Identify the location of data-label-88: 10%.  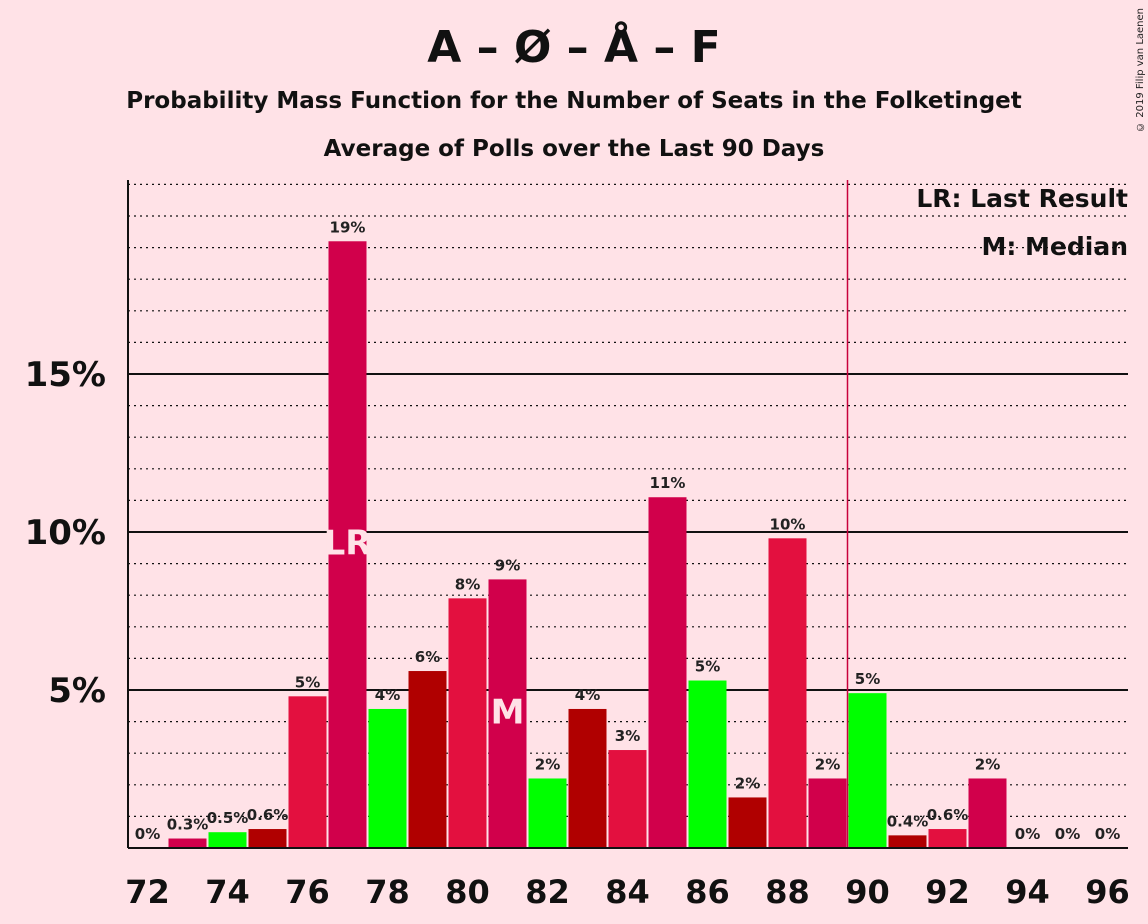
(788, 524).